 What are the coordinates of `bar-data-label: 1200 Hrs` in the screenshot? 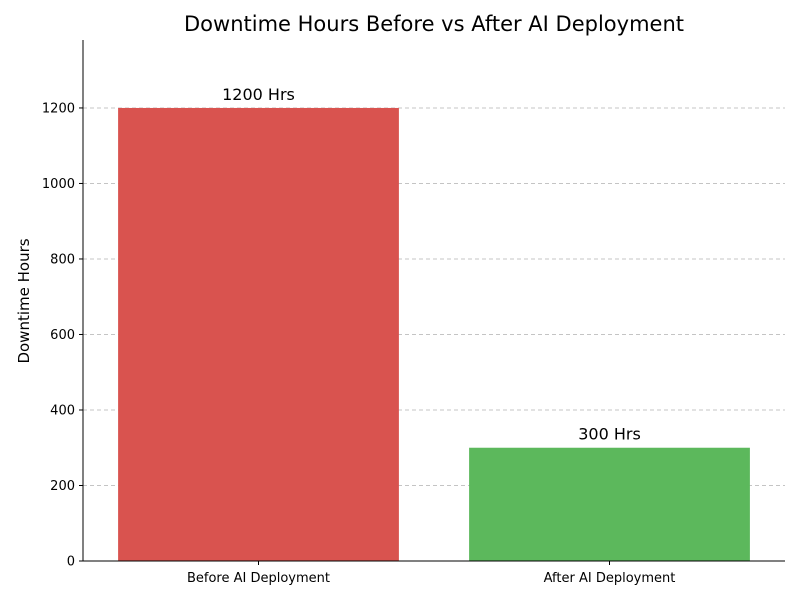 It's located at (258, 94).